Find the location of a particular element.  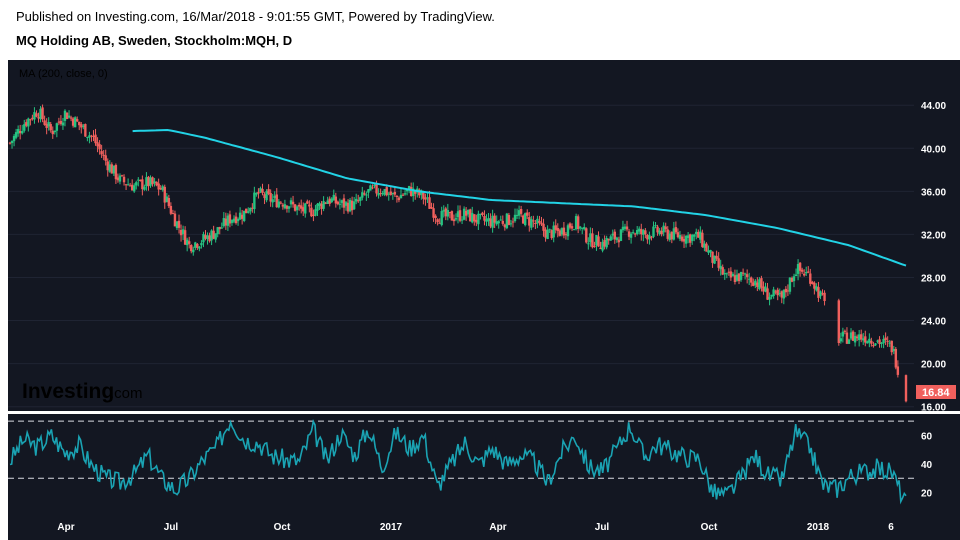

time-tick-labels: Apr Jul Oct 2017 Apr Jul Oct 2018 6 is located at coordinates (475, 527).